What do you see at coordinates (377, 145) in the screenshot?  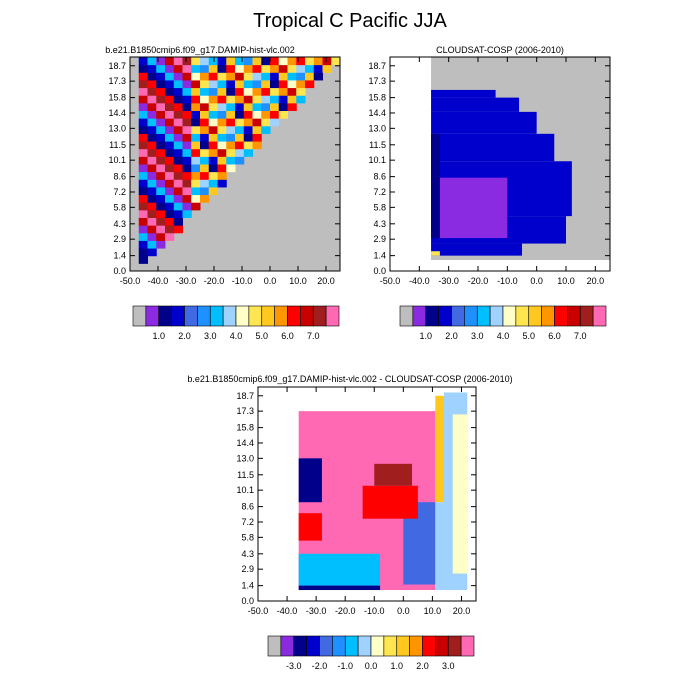 I see `obs-axis-ytick-label: 11.5` at bounding box center [377, 145].